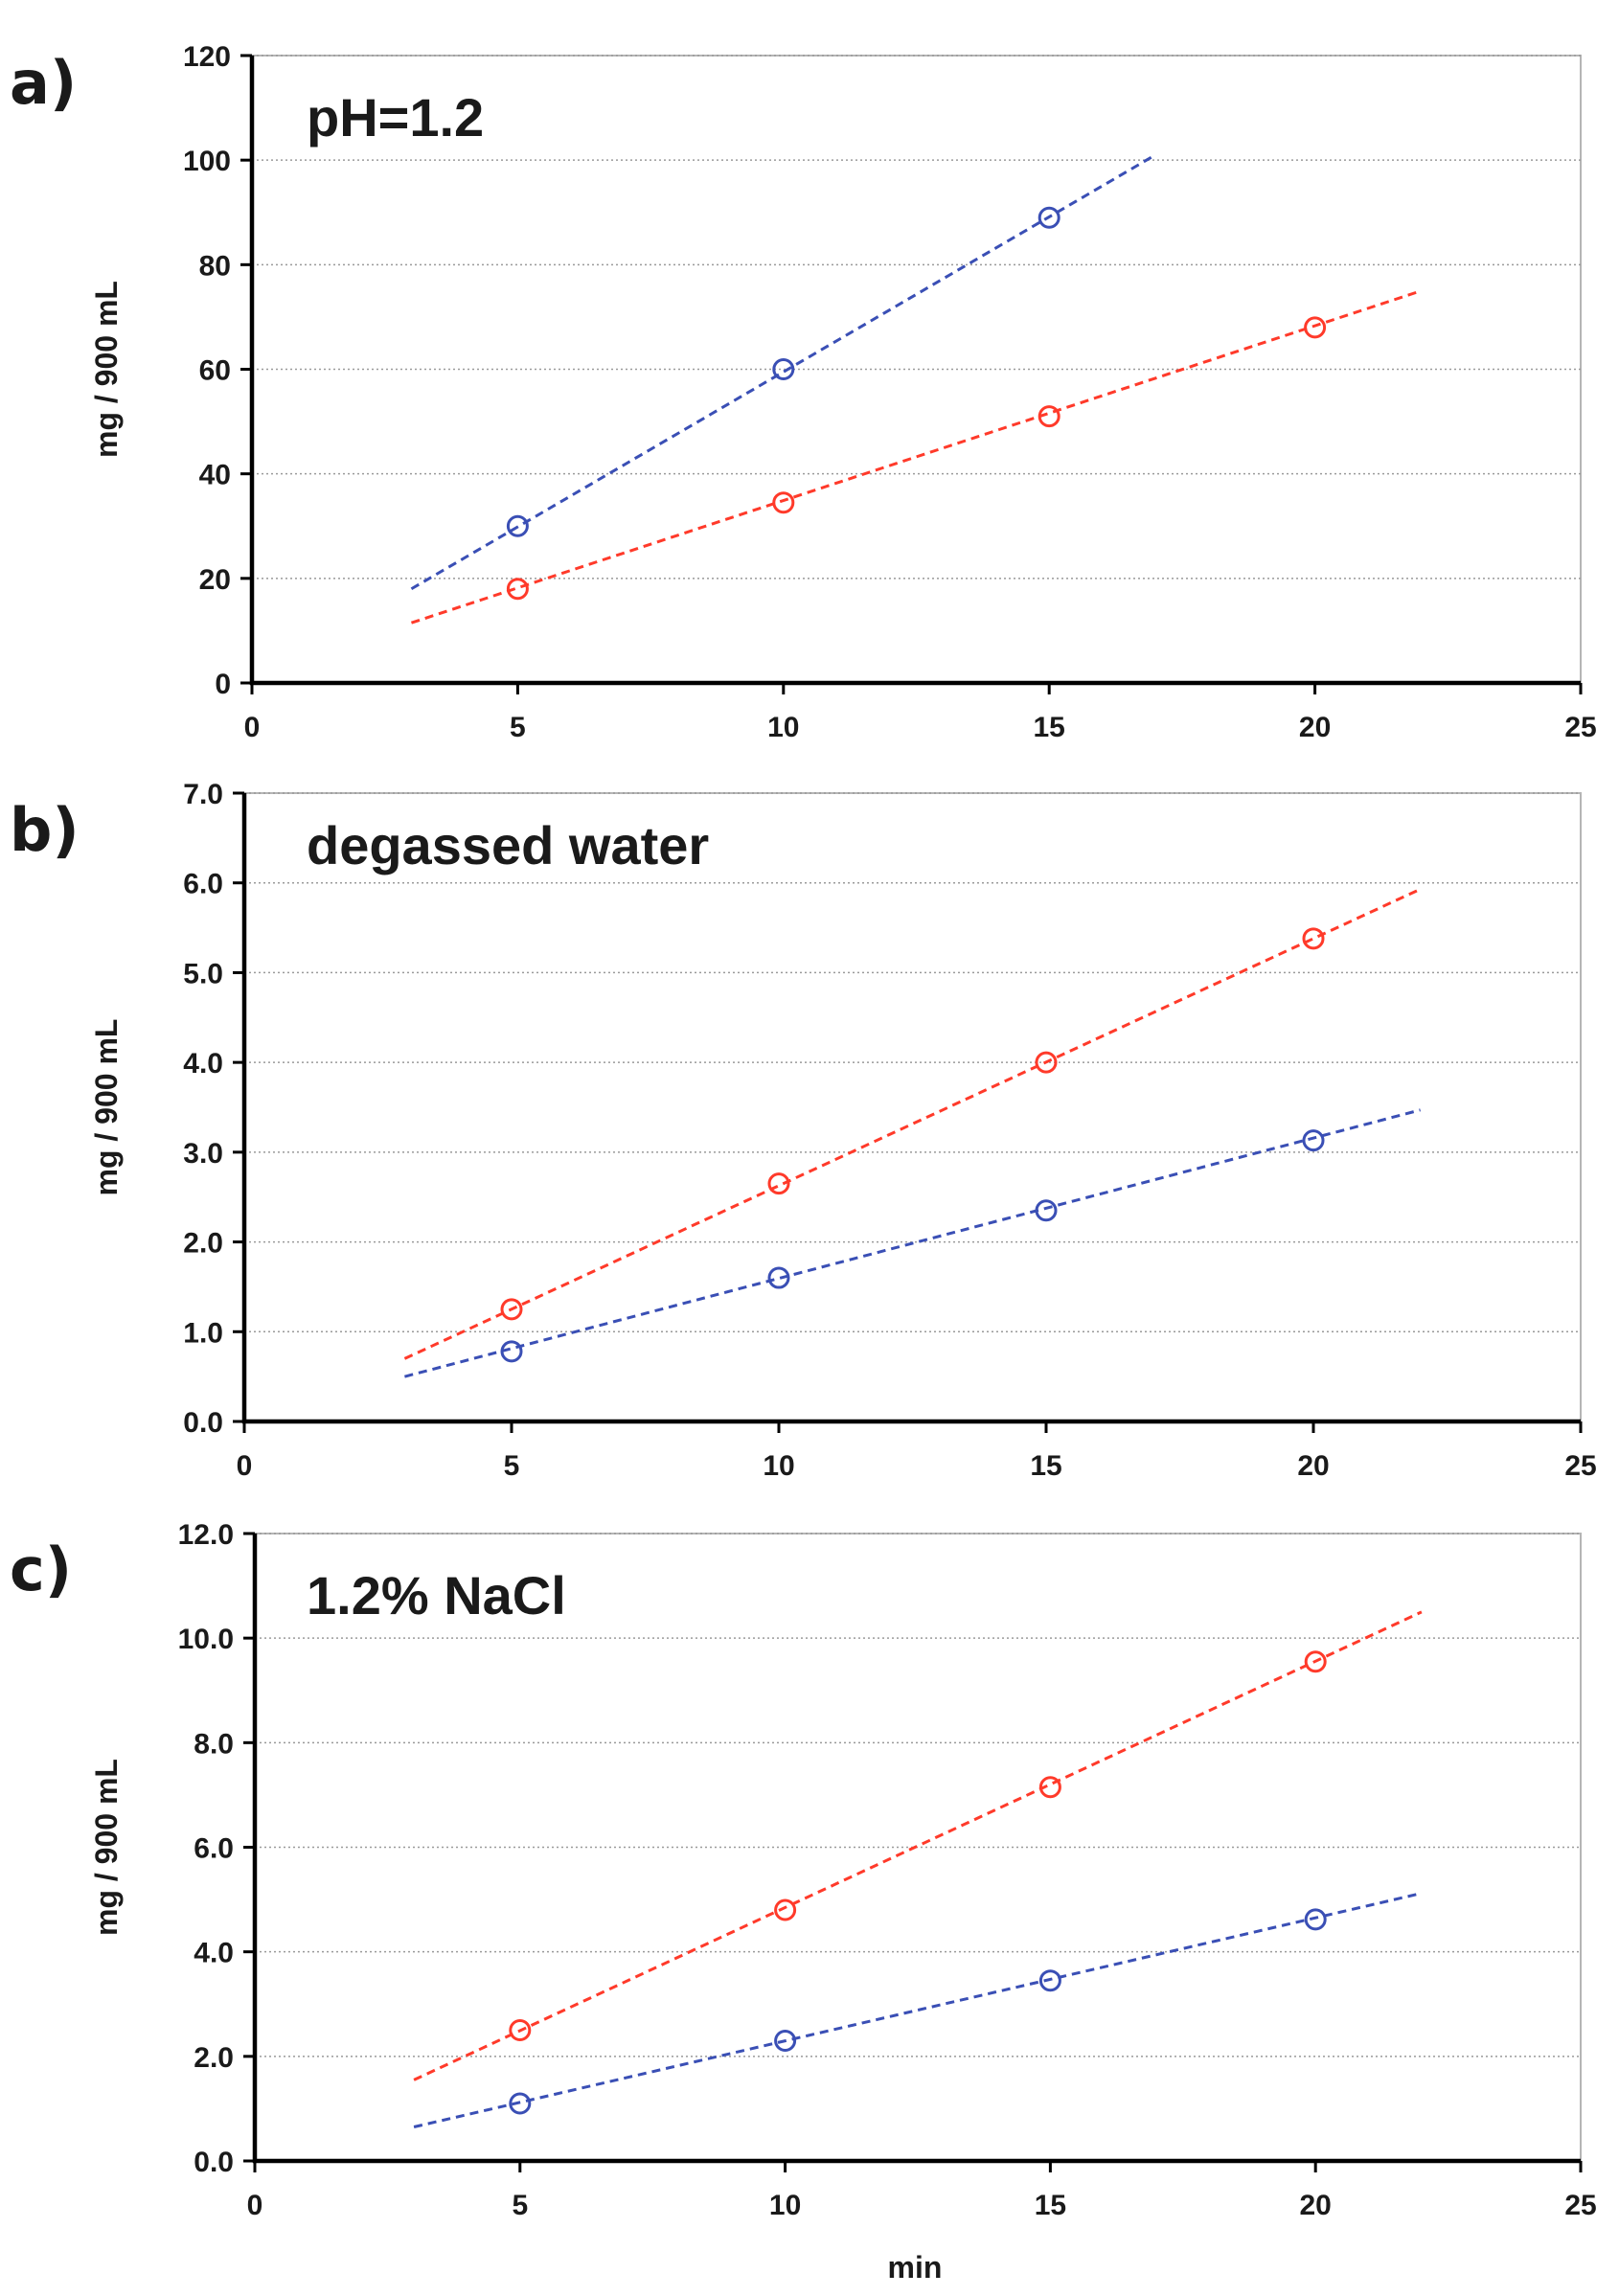  I want to click on x-axis-title: min, so click(916, 2268).